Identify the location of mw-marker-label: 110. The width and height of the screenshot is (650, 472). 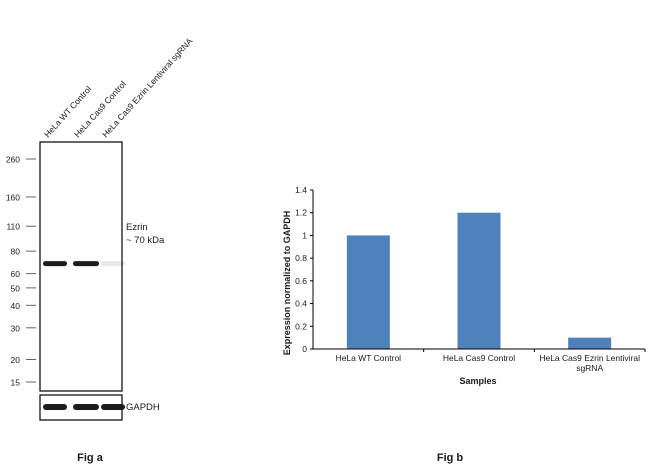
(13, 227).